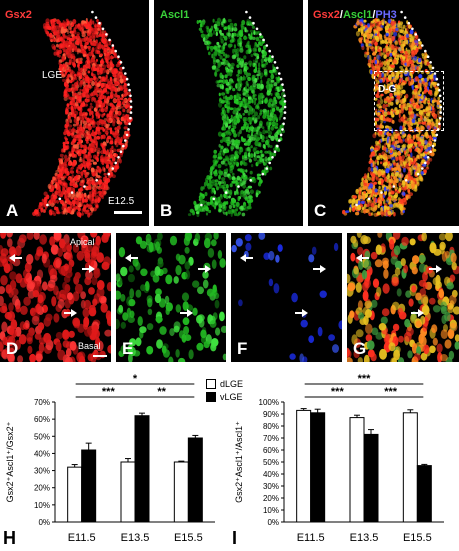  Describe the element at coordinates (55, 297) in the screenshot. I see `cell-cluster` at that location.